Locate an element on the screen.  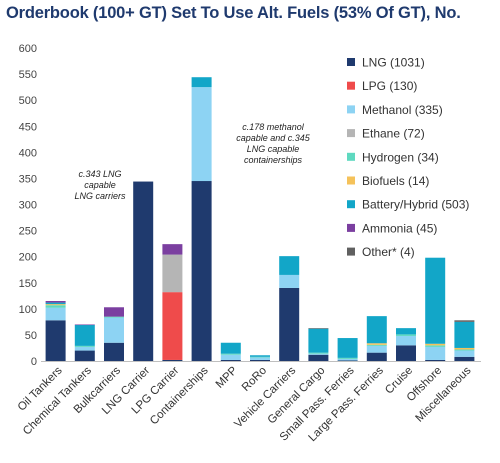
x-tick-label: MPP is located at coordinates (227, 377).